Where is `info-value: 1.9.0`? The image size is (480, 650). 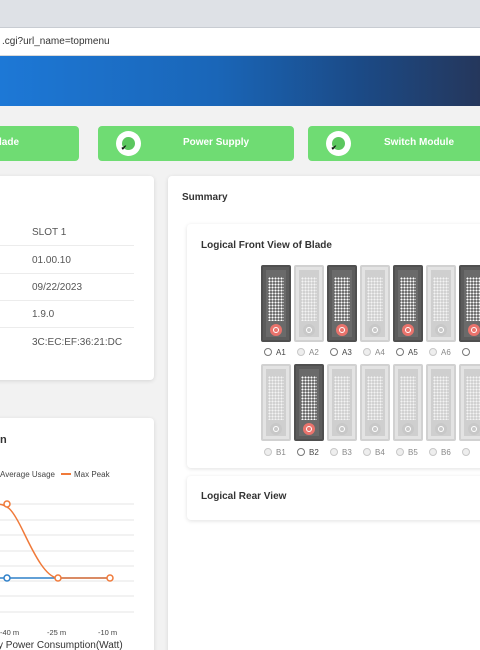 info-value: 1.9.0 is located at coordinates (43, 314).